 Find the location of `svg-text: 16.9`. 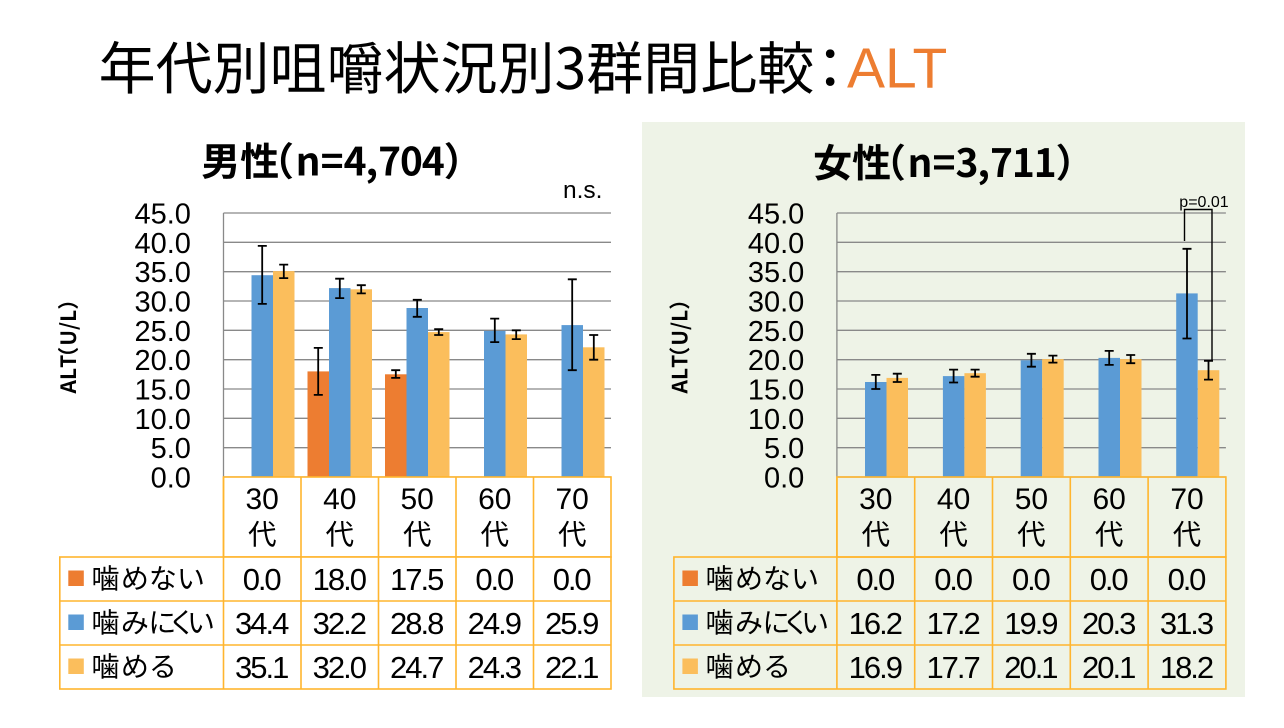

svg-text: 16.9 is located at coordinates (876, 667).